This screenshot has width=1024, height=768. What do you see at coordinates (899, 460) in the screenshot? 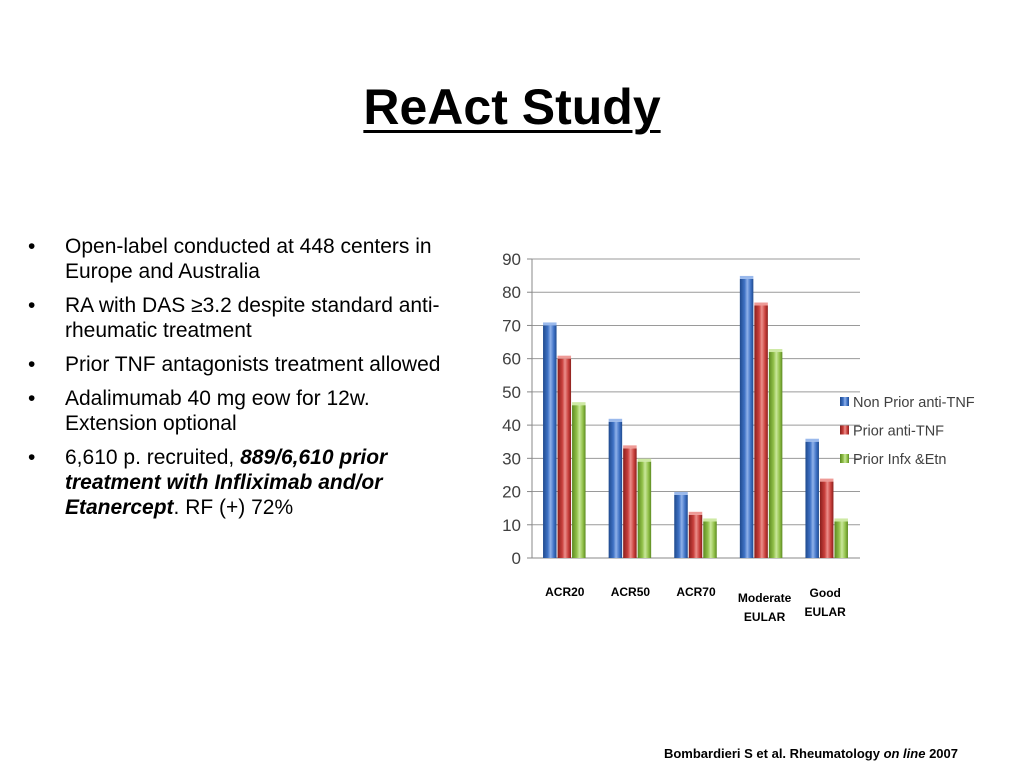
I see `legend-label: Prior Infx &Etn` at bounding box center [899, 460].